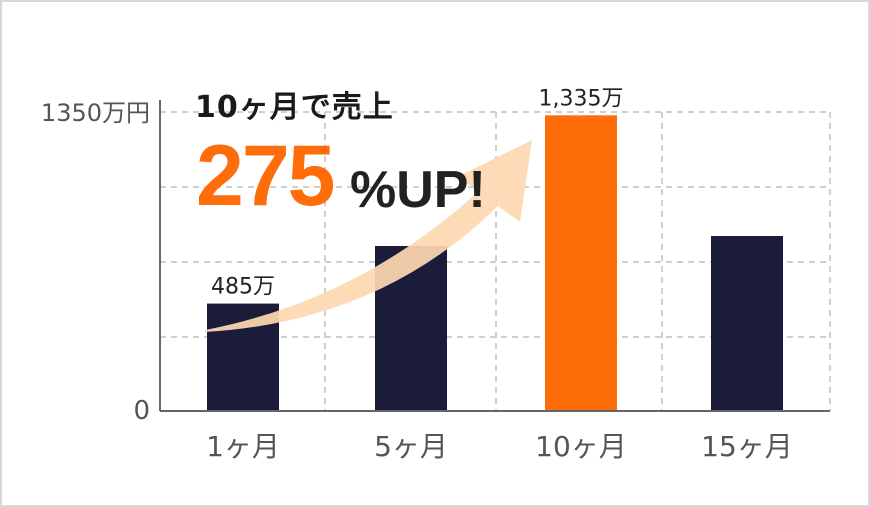  What do you see at coordinates (294, 107) in the screenshot?
I see `headline-text: 10ヶ月で売上` at bounding box center [294, 107].